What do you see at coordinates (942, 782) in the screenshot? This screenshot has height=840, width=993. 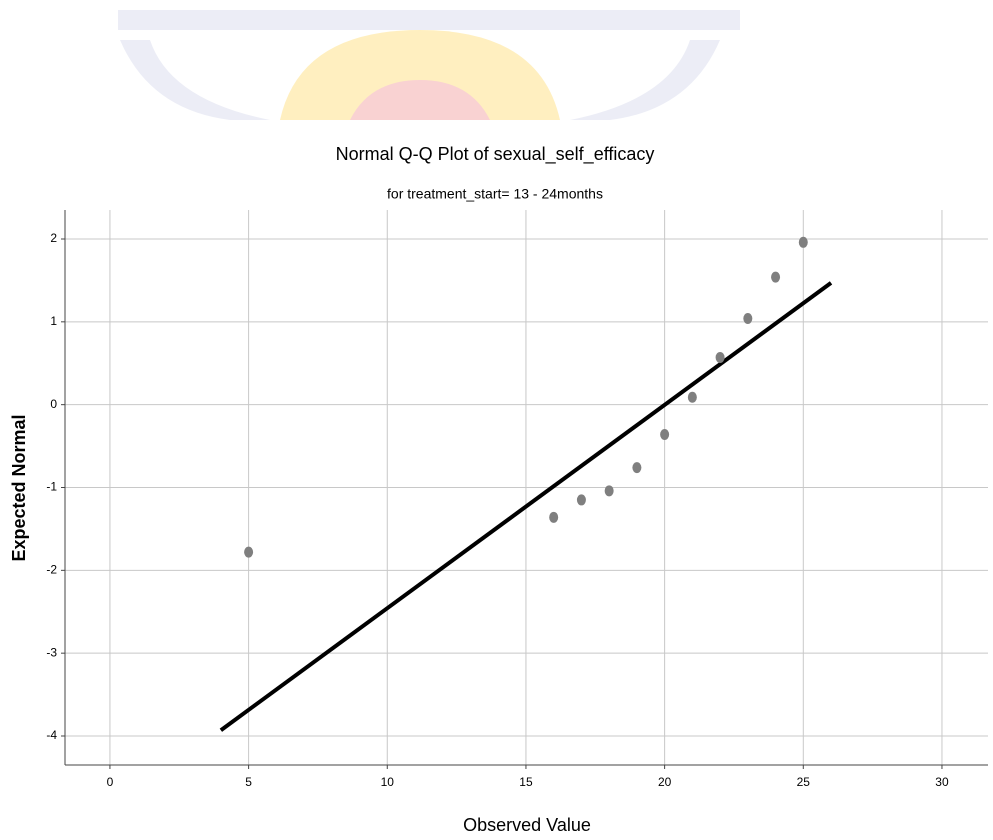 I see `x-tick-label: 30` at bounding box center [942, 782].